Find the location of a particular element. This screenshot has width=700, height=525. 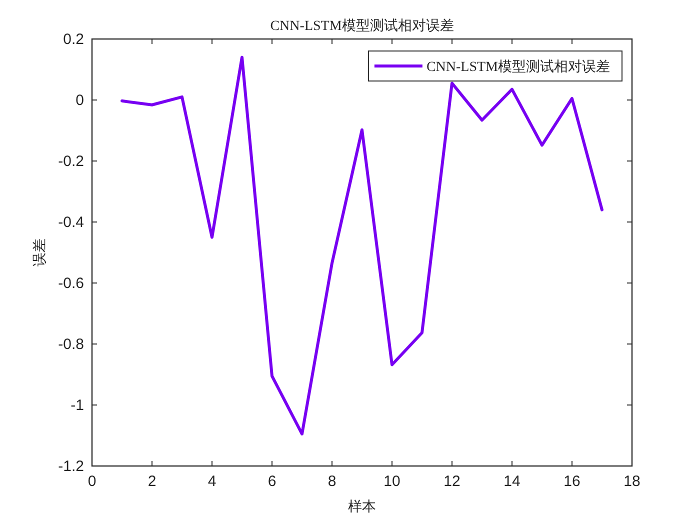

y-tick-label: -0.8 is located at coordinates (71, 344).